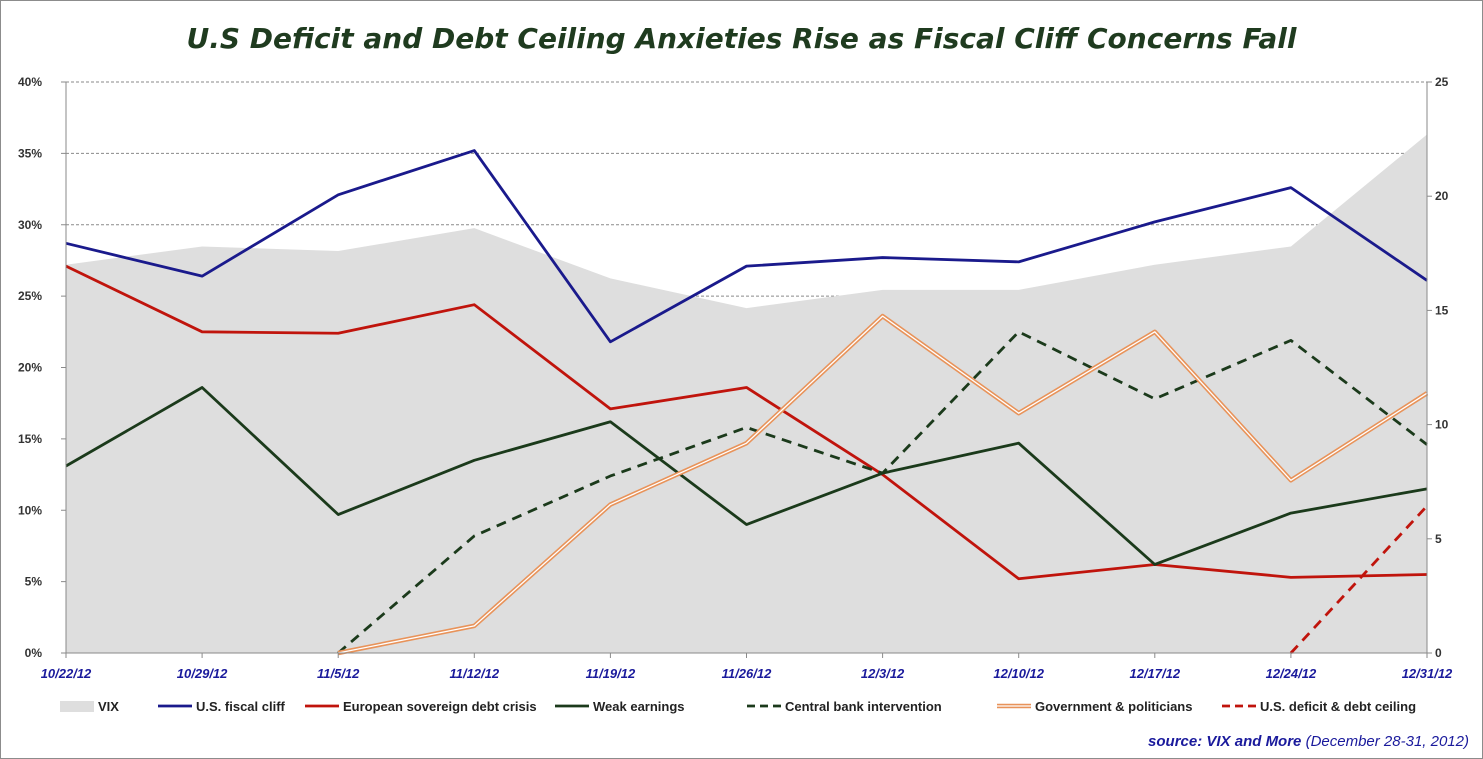 The image size is (1483, 759). I want to click on legend-item-european-sovereign-debt-crisis: European sovereign debt crisis, so click(421, 706).